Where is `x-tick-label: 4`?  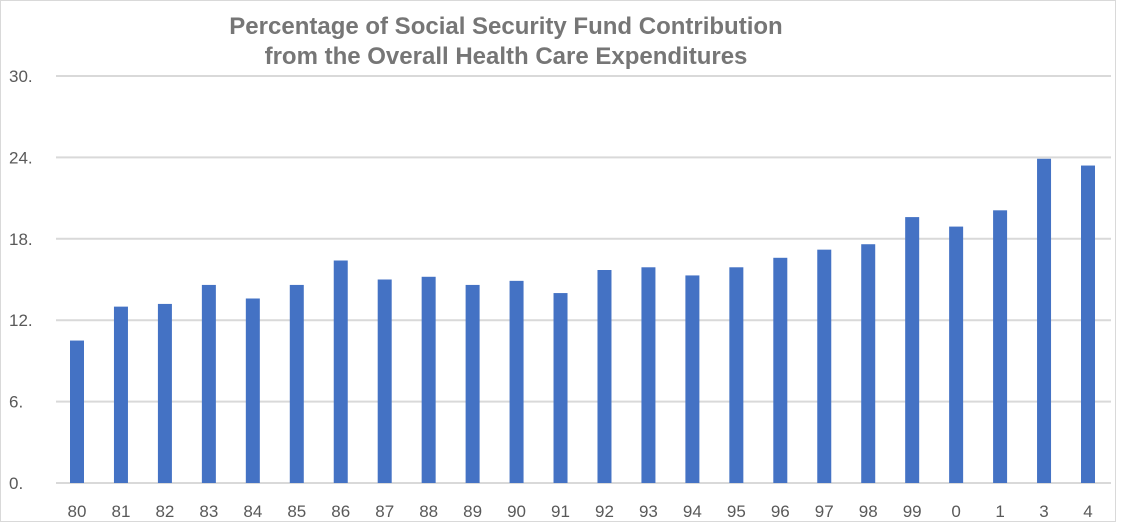
x-tick-label: 4 is located at coordinates (1087, 511).